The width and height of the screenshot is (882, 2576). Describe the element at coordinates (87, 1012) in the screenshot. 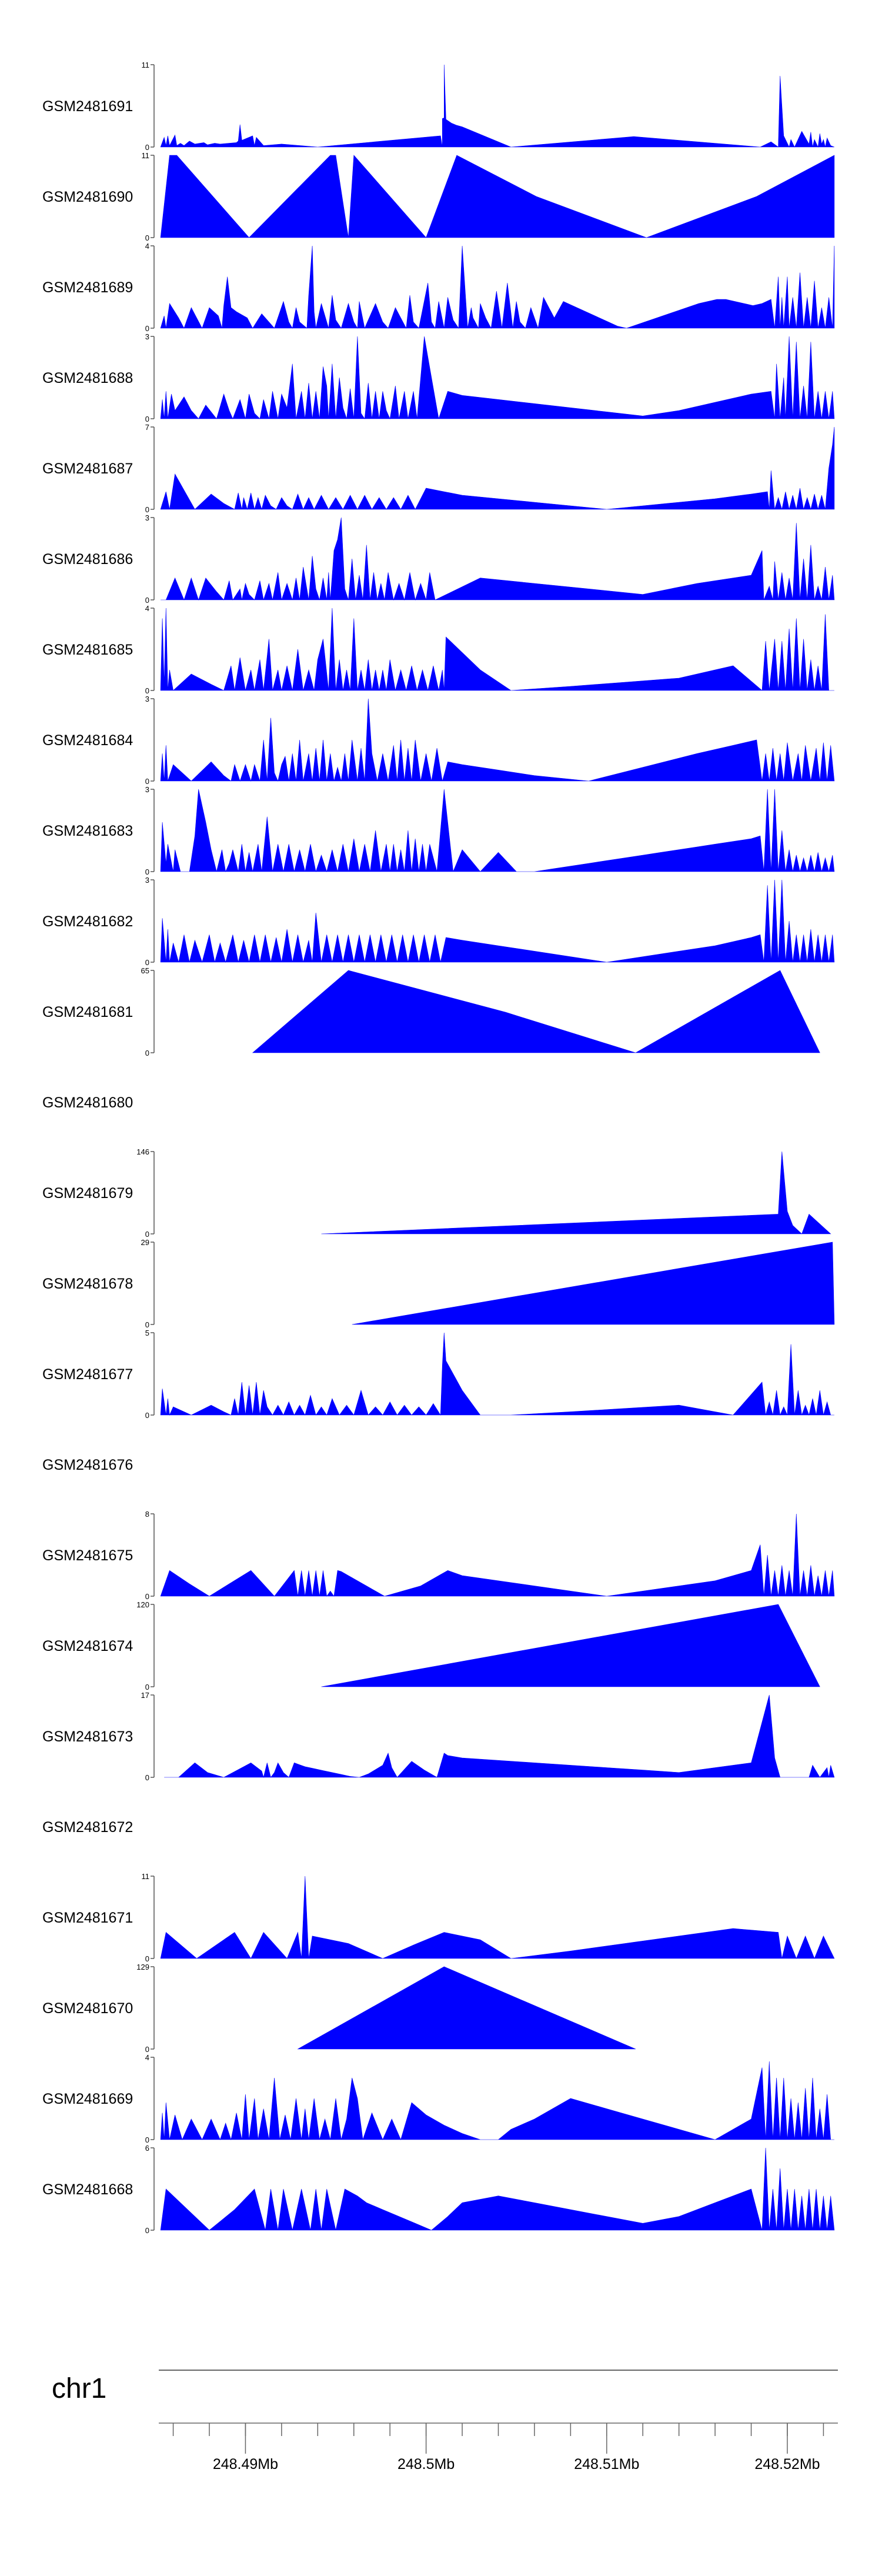

I see `track-label: GSM2481681` at that location.